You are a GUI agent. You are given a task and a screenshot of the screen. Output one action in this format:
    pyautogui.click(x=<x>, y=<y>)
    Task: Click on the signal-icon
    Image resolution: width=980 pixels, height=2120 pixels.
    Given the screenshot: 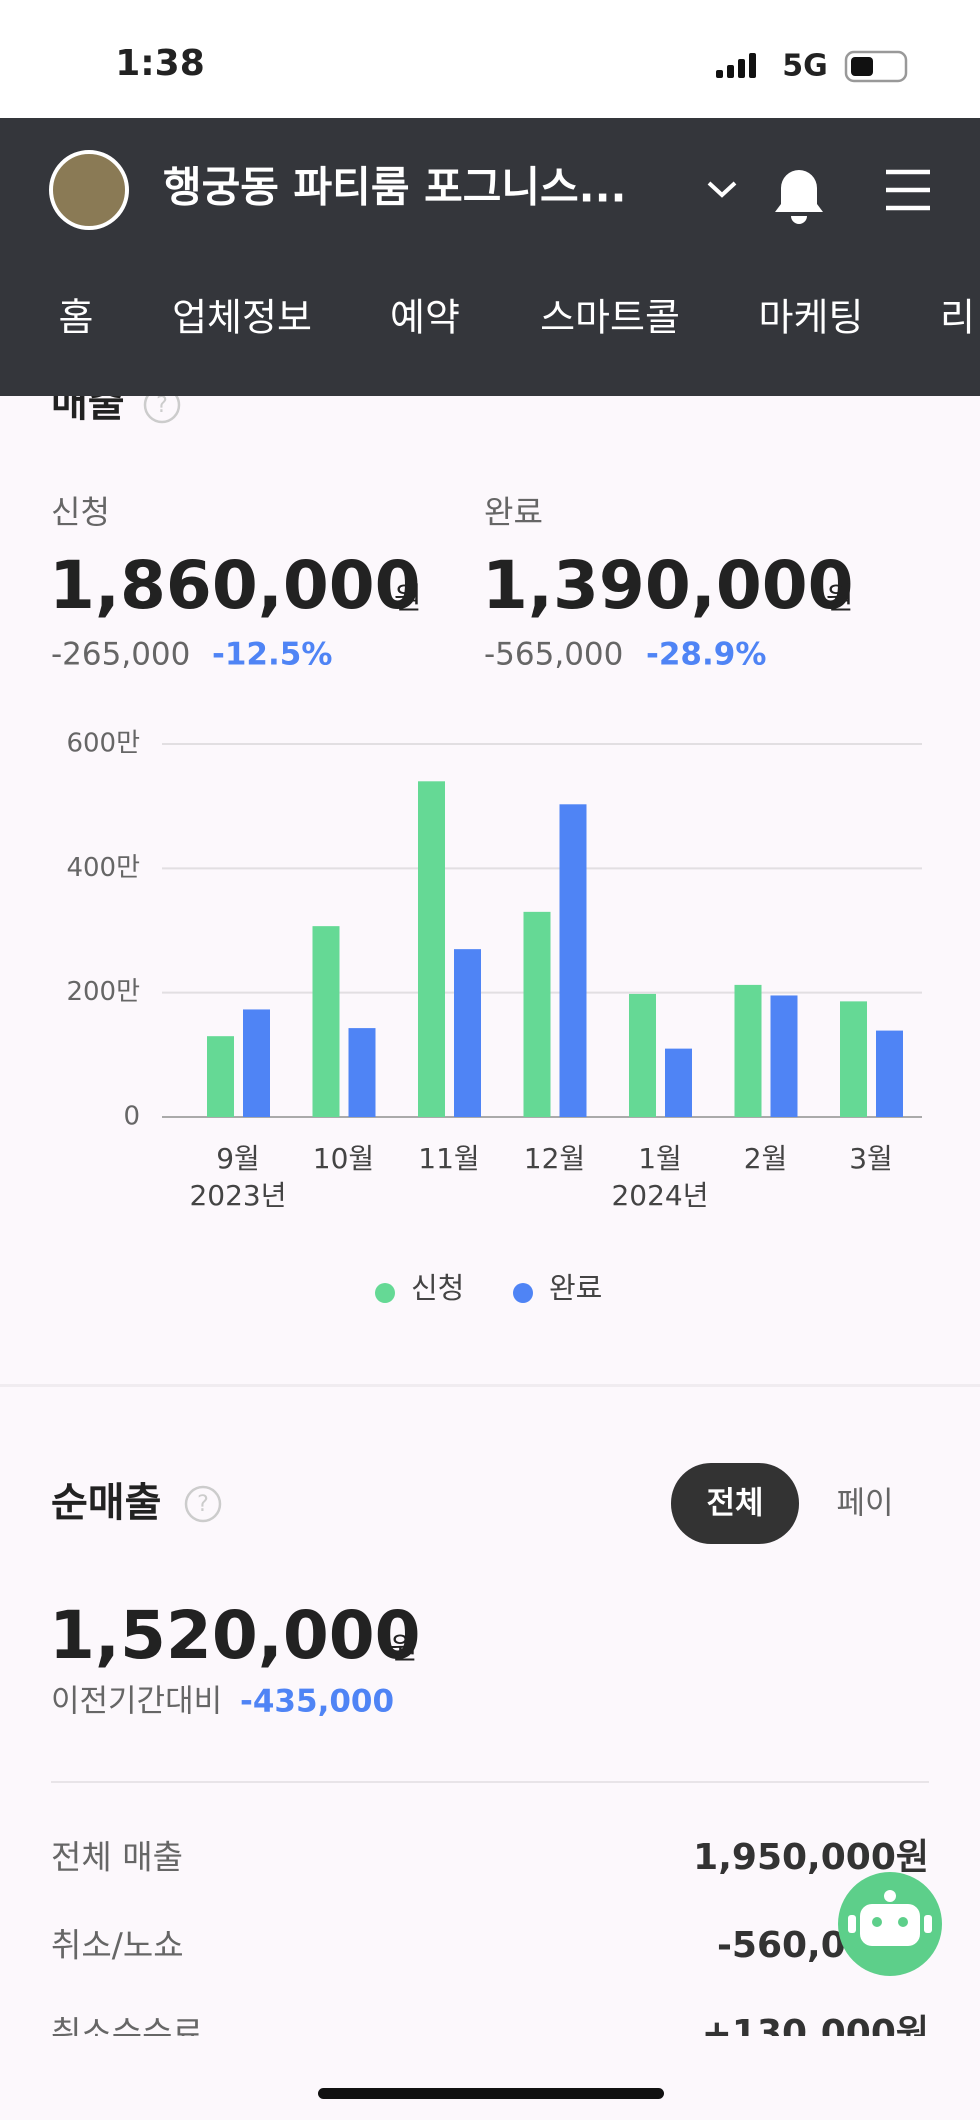 What is the action you would take?
    pyautogui.click(x=736, y=65)
    